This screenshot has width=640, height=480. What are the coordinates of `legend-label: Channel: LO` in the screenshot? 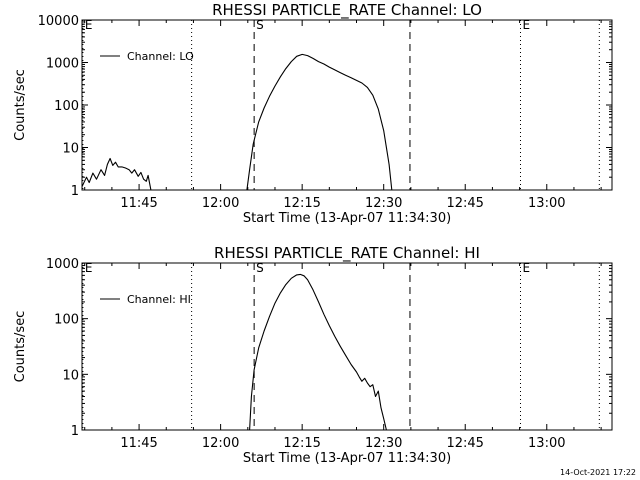 It's located at (160, 56).